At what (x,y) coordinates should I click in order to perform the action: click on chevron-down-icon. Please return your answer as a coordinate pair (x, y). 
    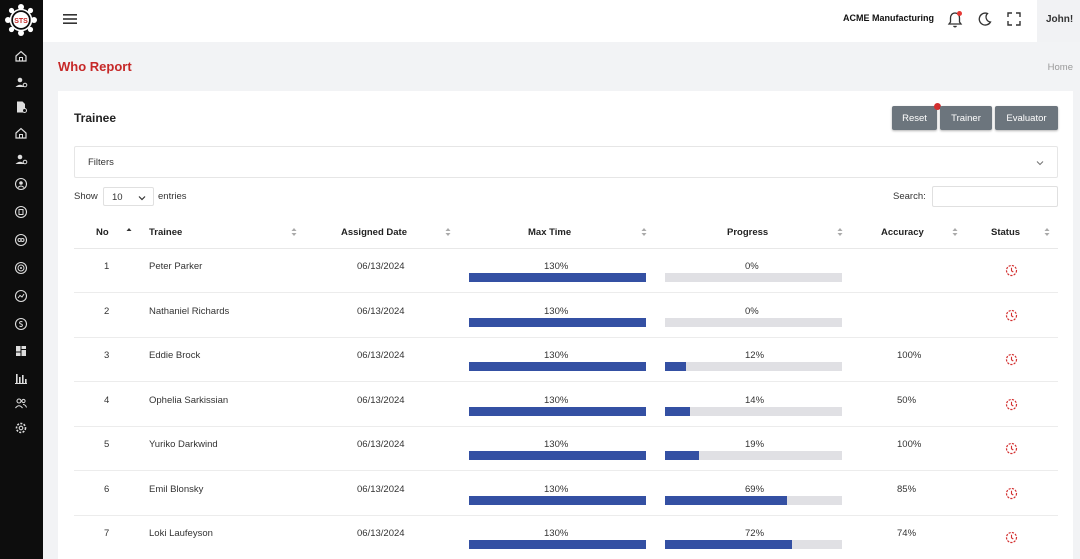
    Looking at the image, I should click on (142, 198).